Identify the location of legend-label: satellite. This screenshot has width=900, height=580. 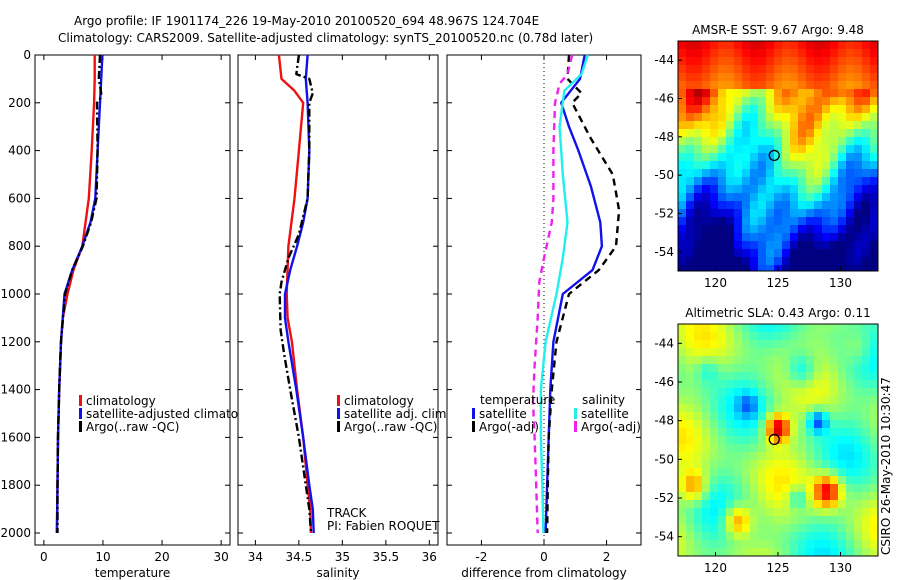
(503, 414).